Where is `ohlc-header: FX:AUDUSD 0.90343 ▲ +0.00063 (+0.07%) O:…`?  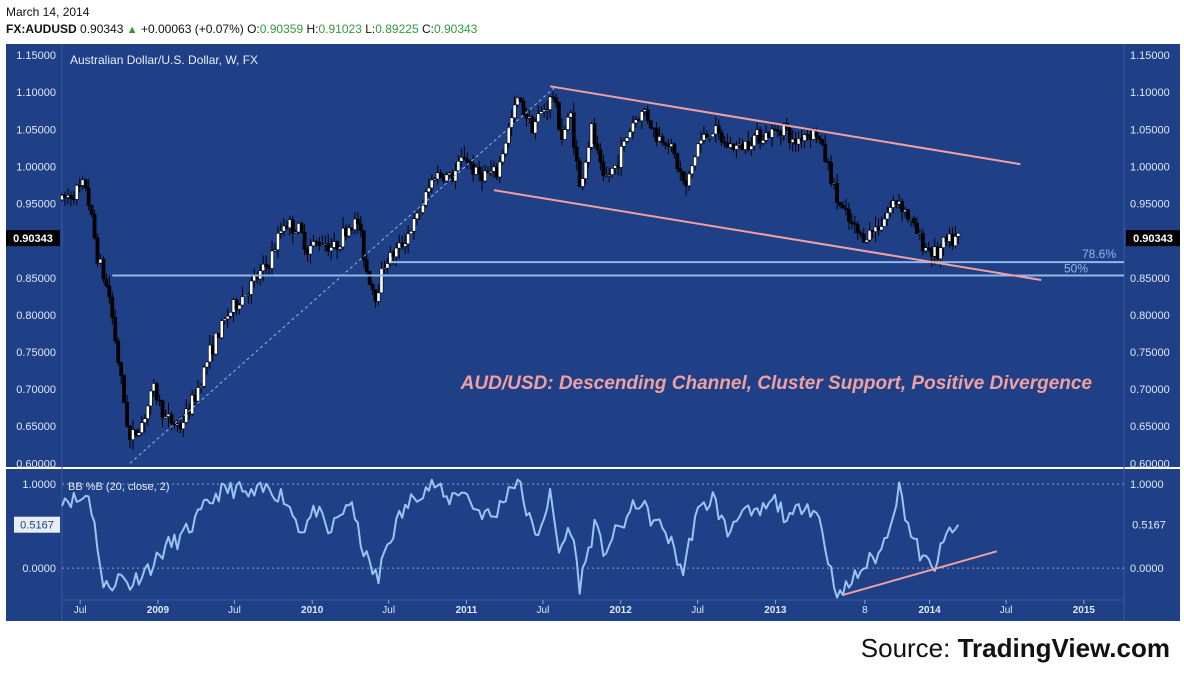 ohlc-header: FX:AUDUSD 0.90343 ▲ +0.00063 (+0.07%) O:… is located at coordinates (241, 29).